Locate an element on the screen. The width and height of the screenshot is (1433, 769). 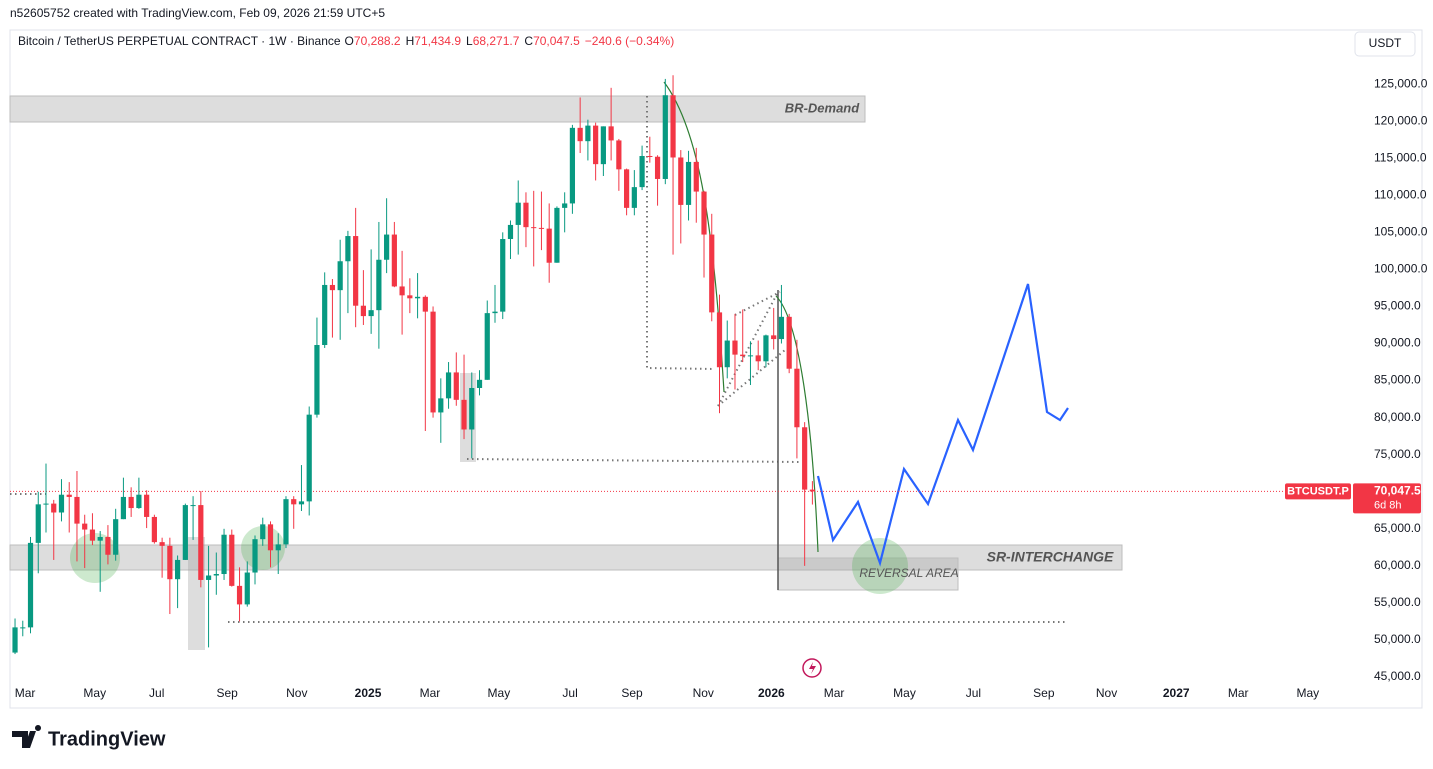
y-tick-label: 115,000.0 is located at coordinates (1400, 157).